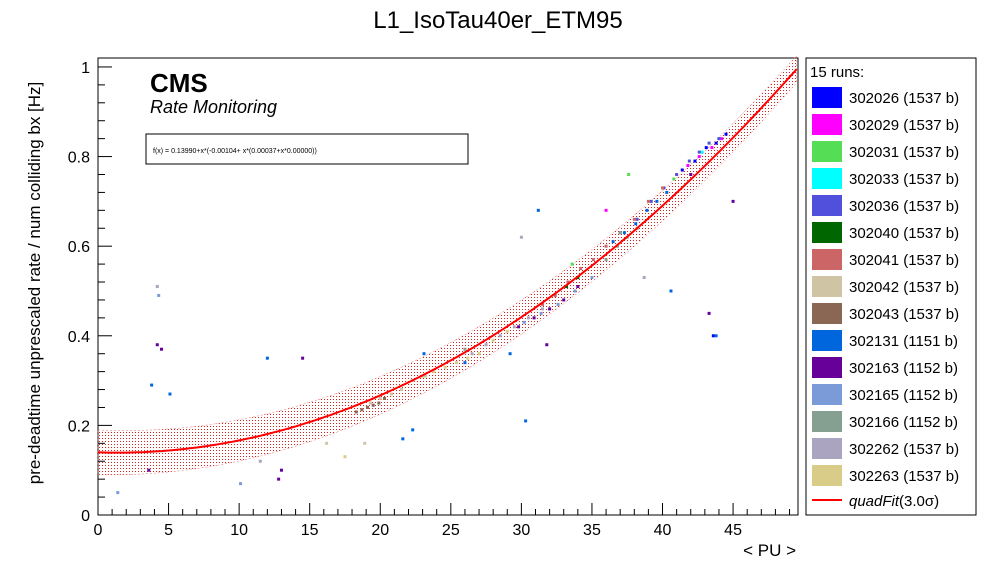 The height and width of the screenshot is (572, 996). I want to click on x-tick-label: 15, so click(310, 530).